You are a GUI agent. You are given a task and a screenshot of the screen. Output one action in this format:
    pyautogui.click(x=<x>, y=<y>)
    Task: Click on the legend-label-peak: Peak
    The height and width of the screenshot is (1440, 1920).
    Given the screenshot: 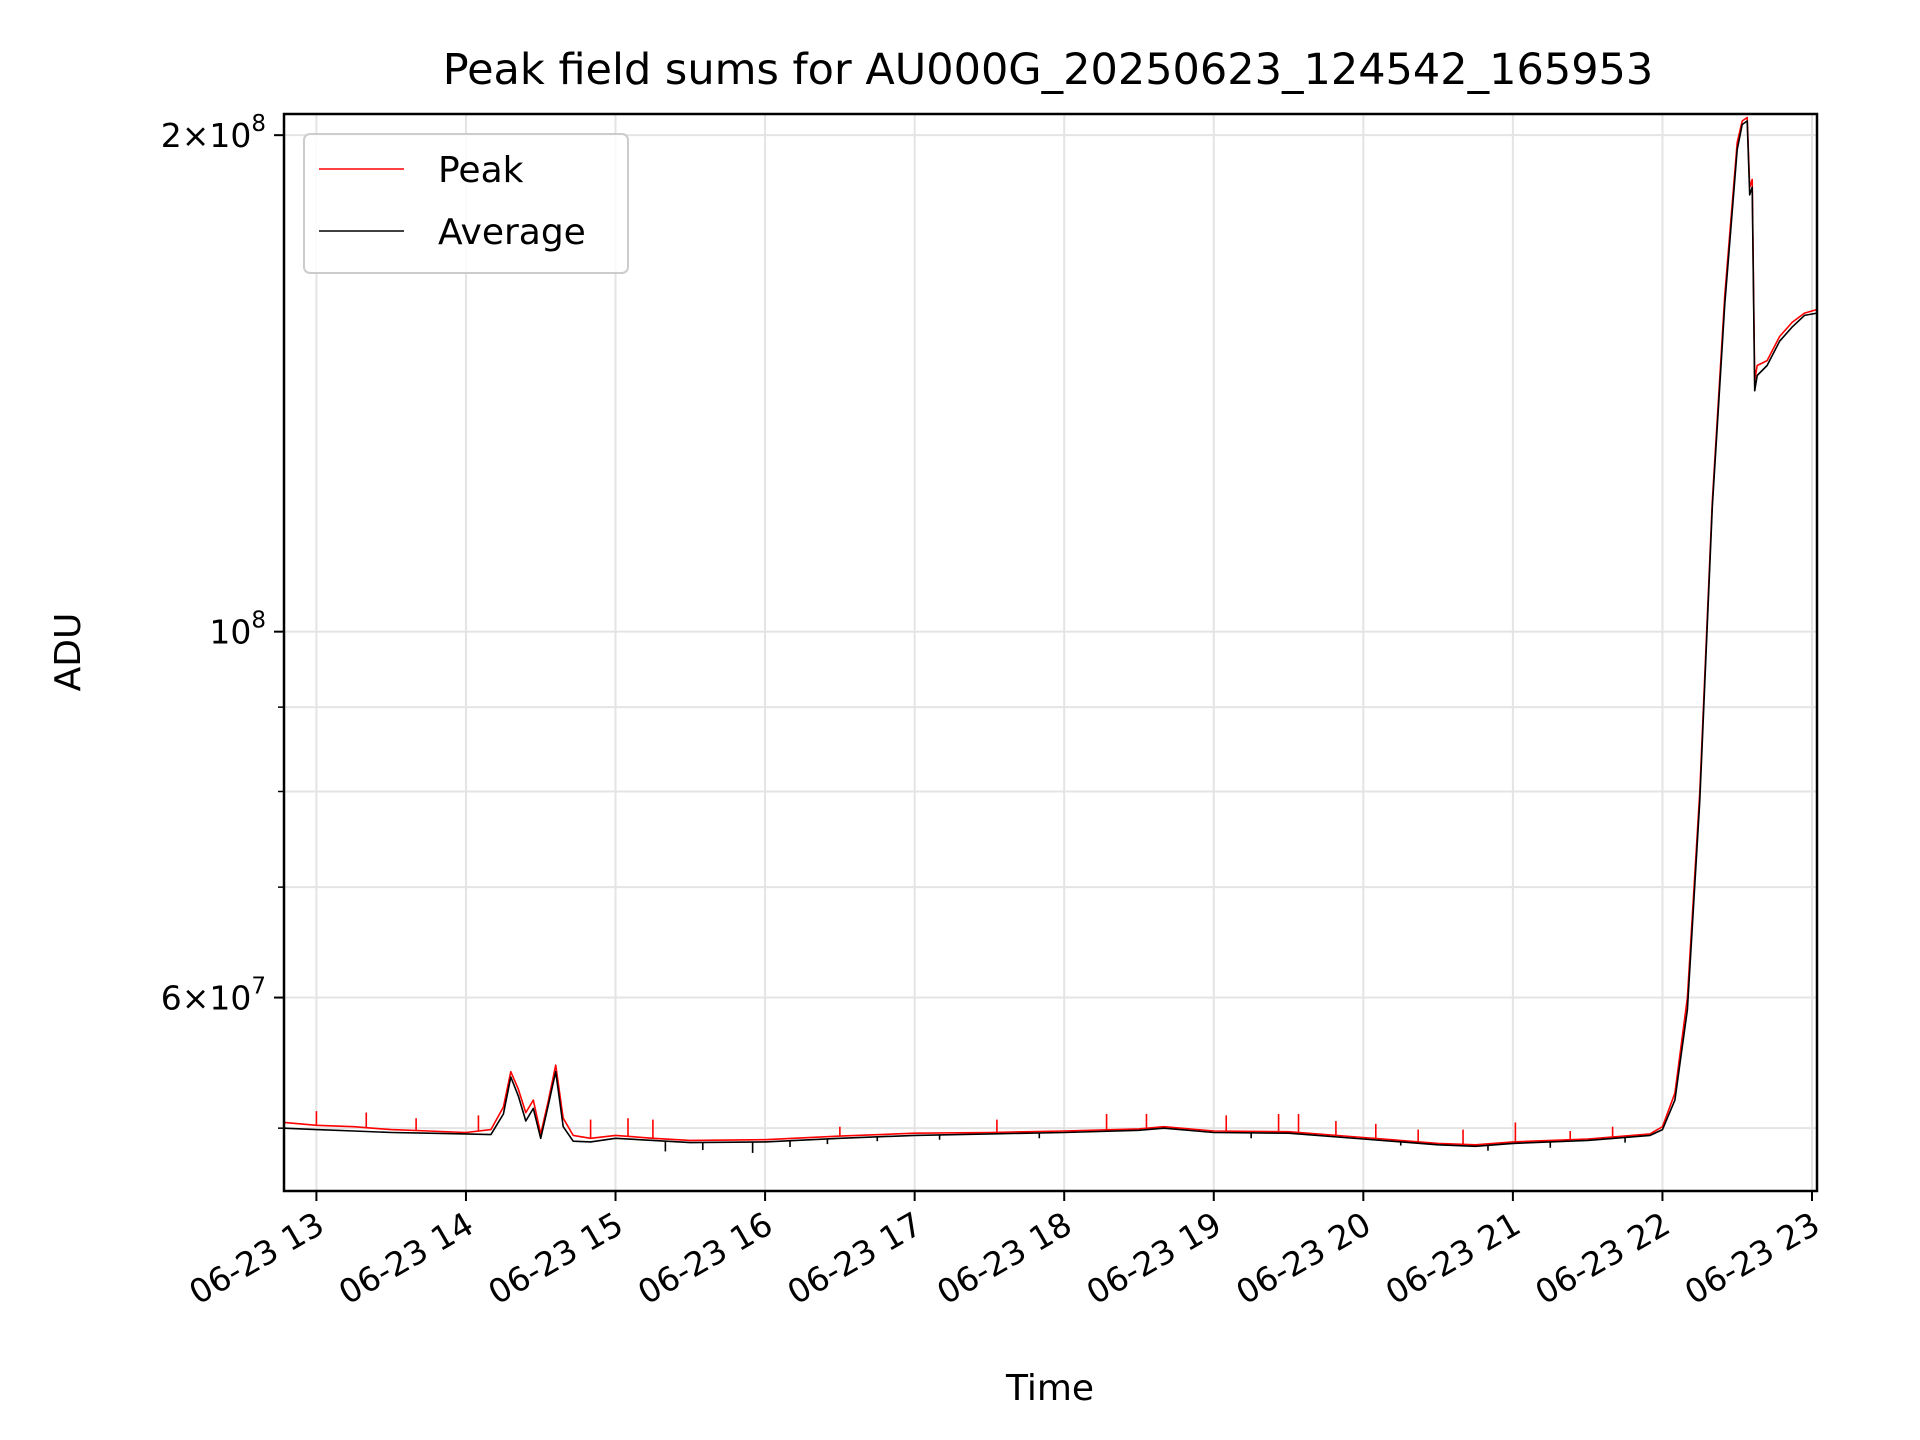 What is the action you would take?
    pyautogui.click(x=481, y=170)
    